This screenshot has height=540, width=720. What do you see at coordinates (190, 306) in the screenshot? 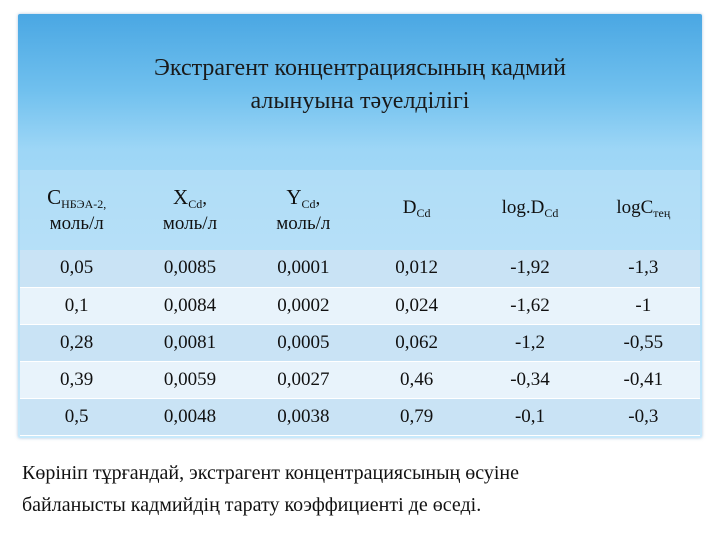
I see `table-cell: 0,0084` at bounding box center [190, 306].